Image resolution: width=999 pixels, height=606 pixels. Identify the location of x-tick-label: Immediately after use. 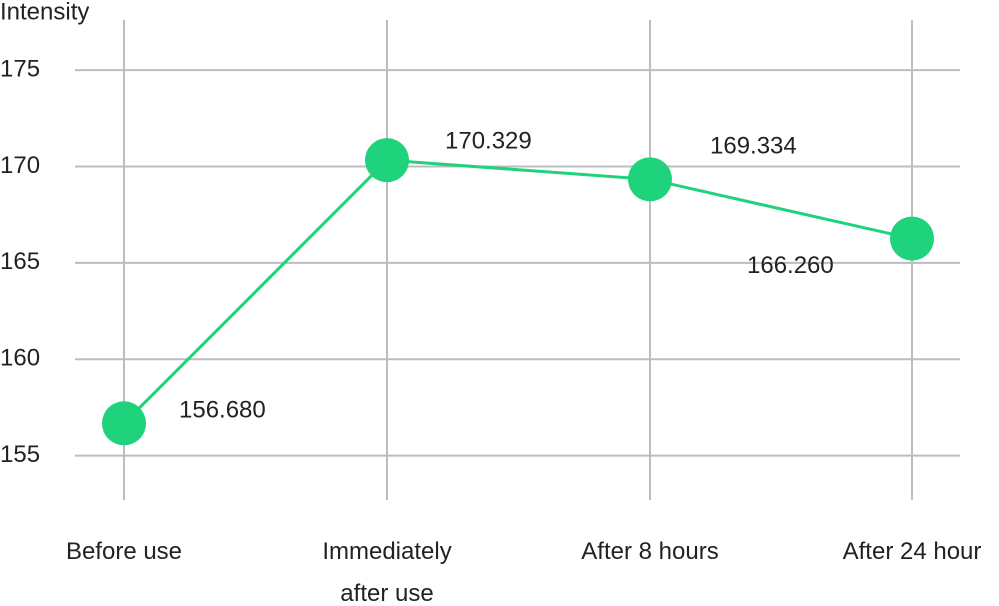
(387, 572).